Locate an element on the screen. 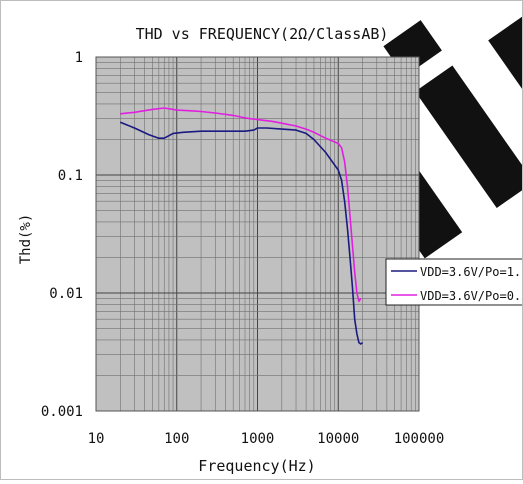 Image resolution: width=523 pixels, height=484 pixels. x-axis-label: Frequency(Hz) is located at coordinates (256, 466).